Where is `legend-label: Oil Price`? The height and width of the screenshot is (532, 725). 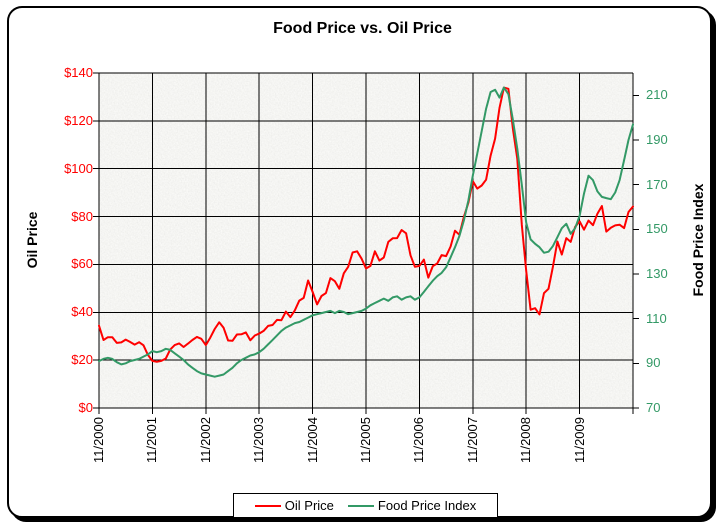
legend-label: Oil Price is located at coordinates (309, 505).